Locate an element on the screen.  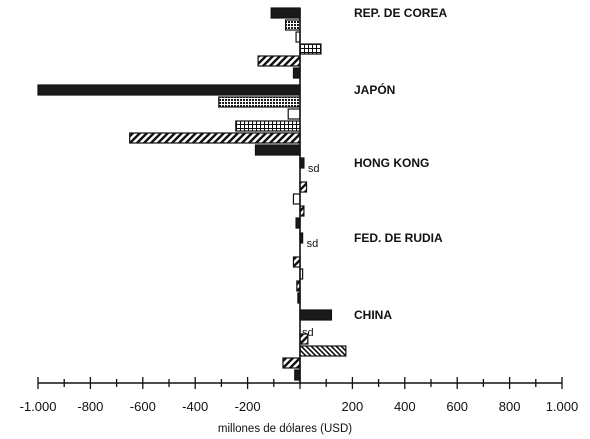
x-axis-title: millones de dólares (USD) is located at coordinates (285, 429).